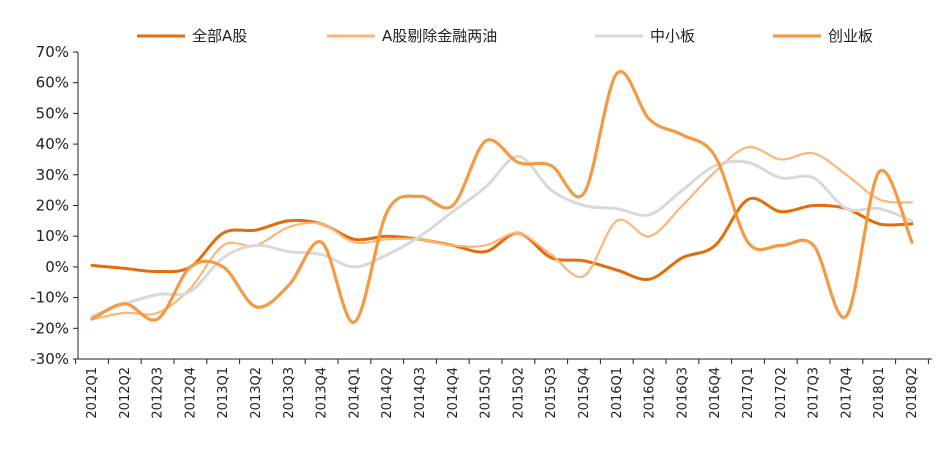  I want to click on y-tick-label: 10%, so click(52, 236).